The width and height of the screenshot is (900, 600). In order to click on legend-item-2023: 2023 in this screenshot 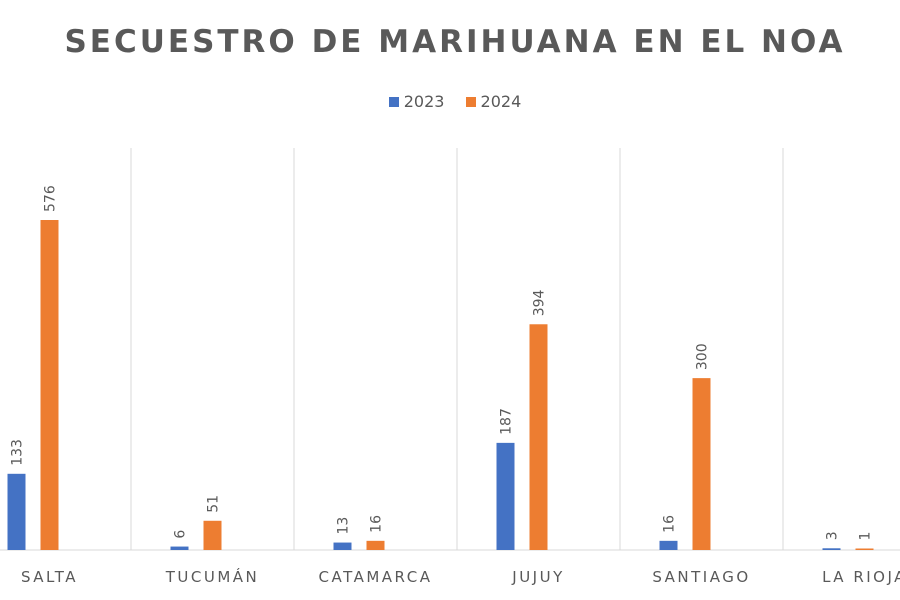, I will do `click(416, 101)`.